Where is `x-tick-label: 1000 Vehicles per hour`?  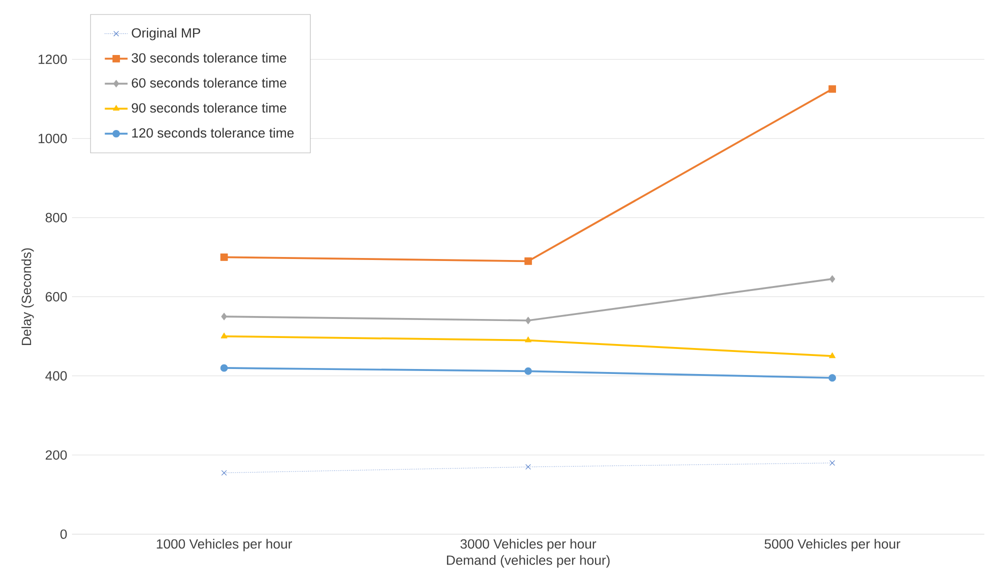 x-tick-label: 1000 Vehicles per hour is located at coordinates (224, 545).